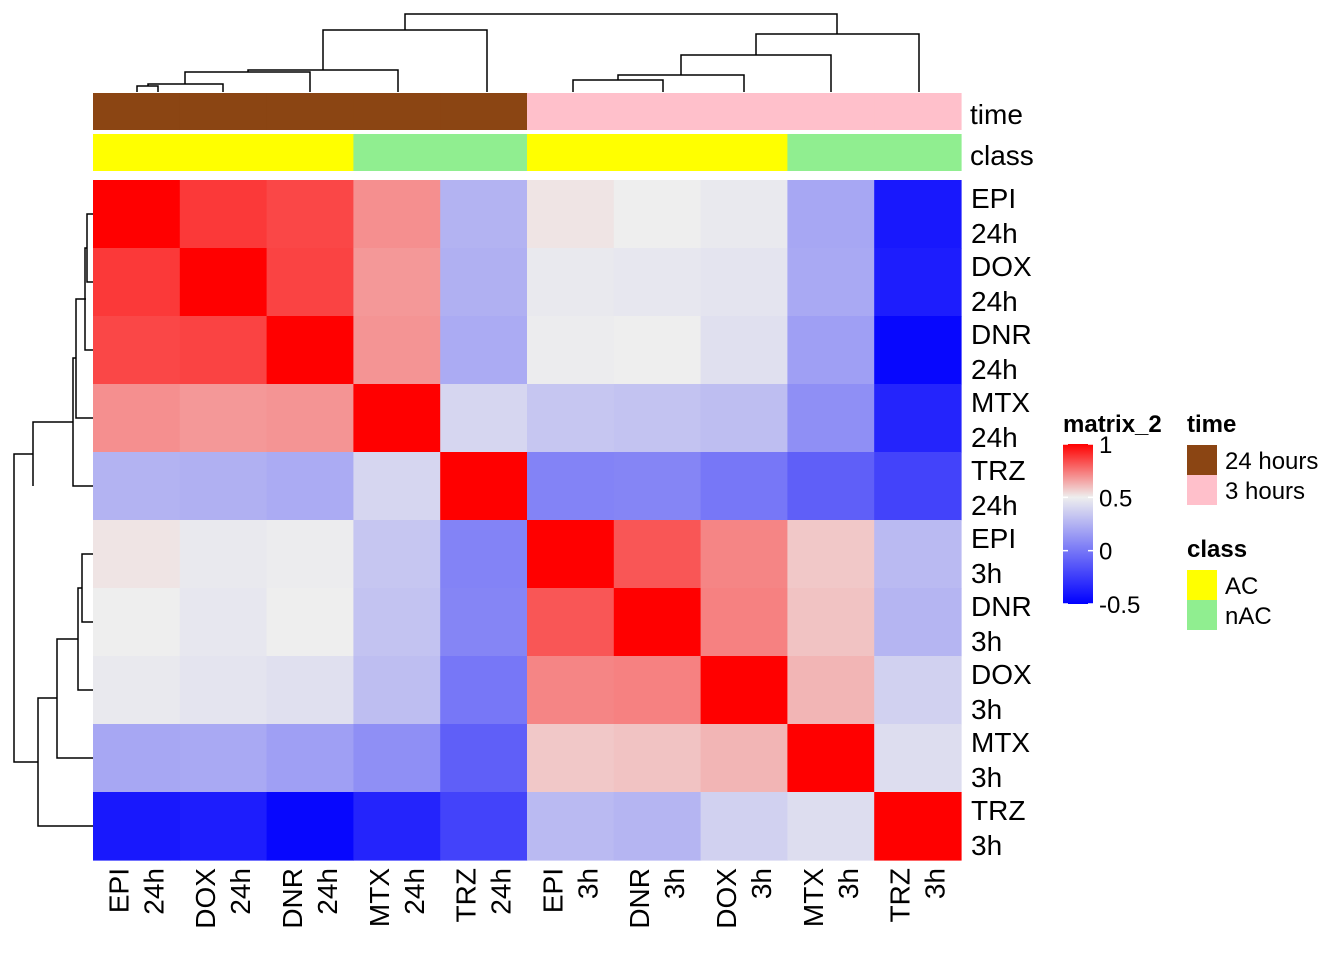 This screenshot has height=960, width=1344. Describe the element at coordinates (528, 52) in the screenshot. I see `column-dendrogram` at that location.